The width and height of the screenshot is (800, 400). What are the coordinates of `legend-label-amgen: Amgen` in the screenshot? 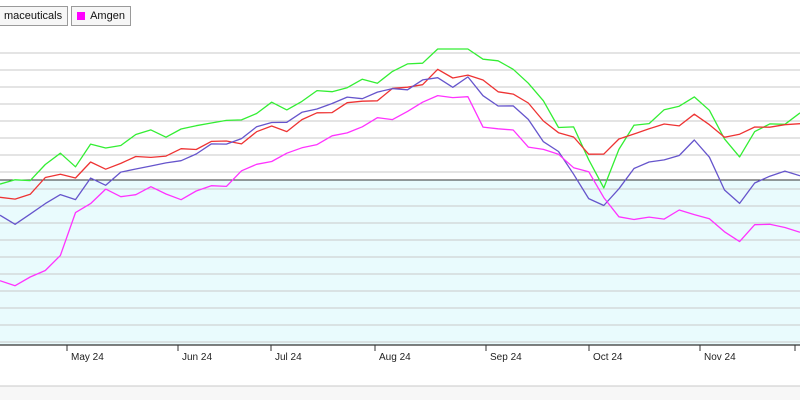 It's located at (107, 16).